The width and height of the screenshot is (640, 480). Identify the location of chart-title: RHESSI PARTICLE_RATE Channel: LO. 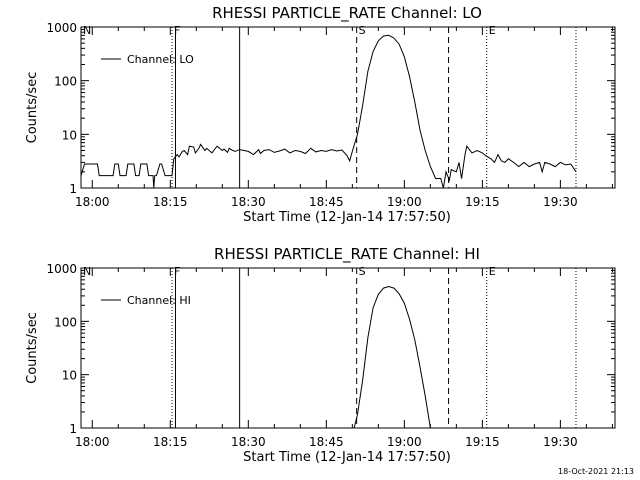
(347, 13).